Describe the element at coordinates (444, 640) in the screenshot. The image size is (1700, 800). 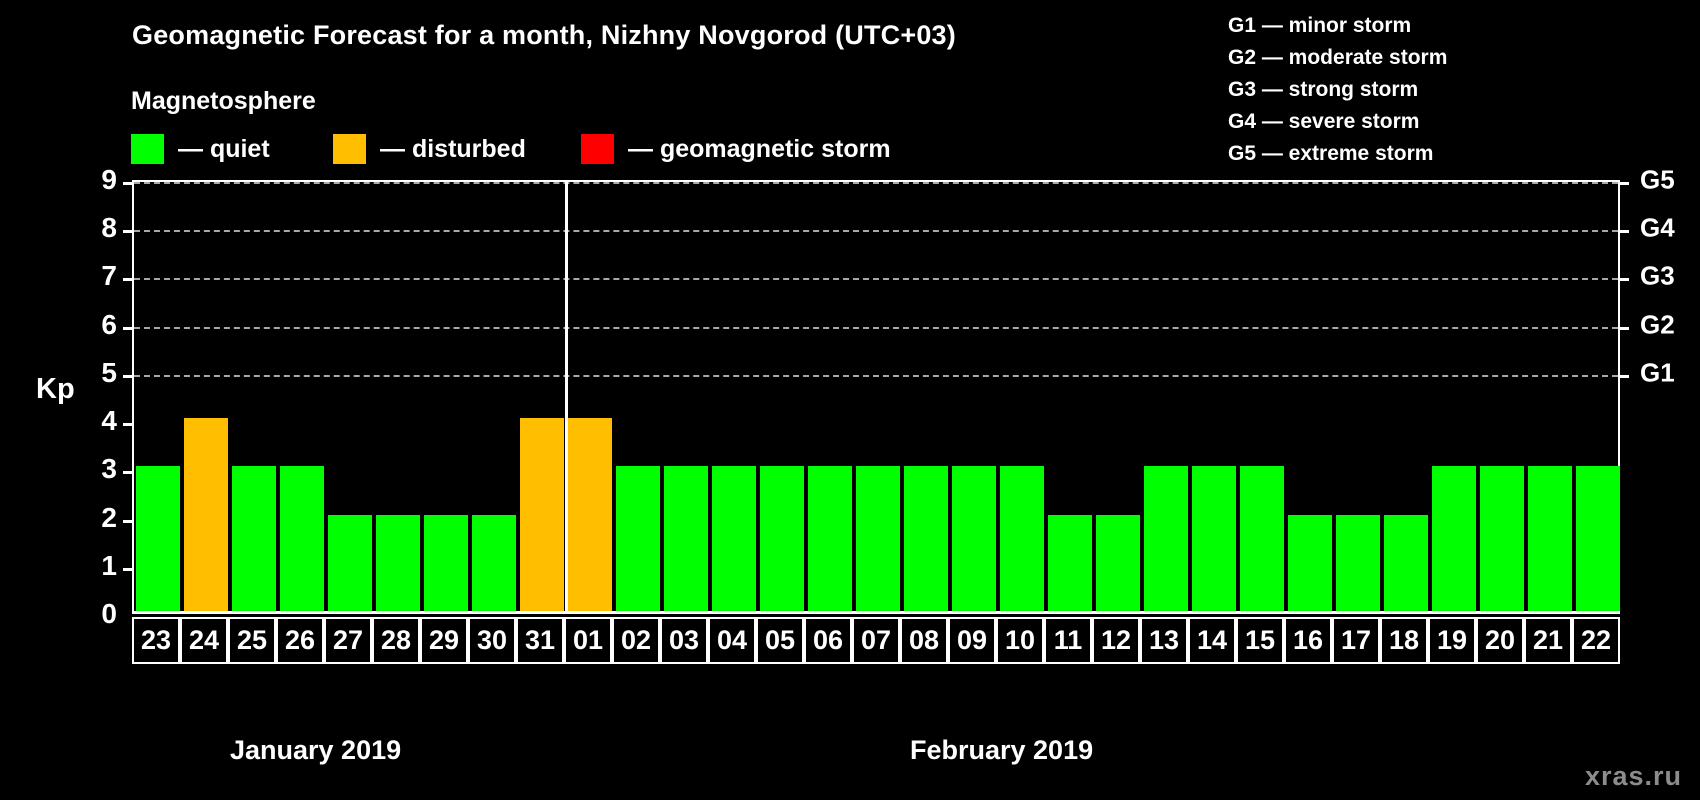
I see `day-label: 29` at that location.